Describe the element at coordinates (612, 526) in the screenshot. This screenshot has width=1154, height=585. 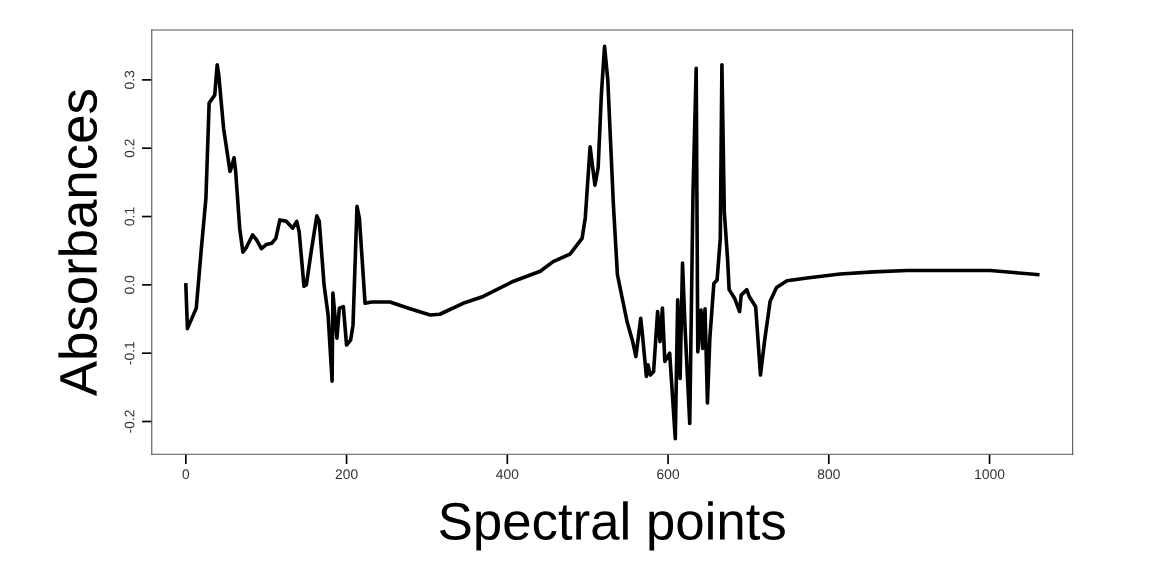
I see `x-axis-title: Spectral points` at that location.